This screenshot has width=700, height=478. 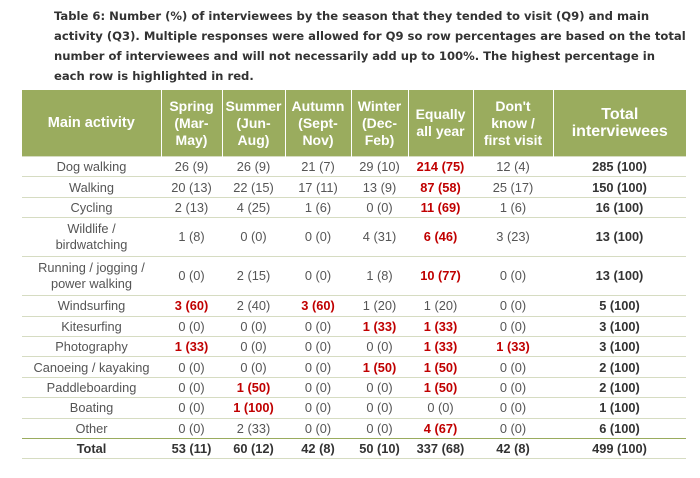 I want to click on total-cell: 285 (100), so click(x=619, y=166).